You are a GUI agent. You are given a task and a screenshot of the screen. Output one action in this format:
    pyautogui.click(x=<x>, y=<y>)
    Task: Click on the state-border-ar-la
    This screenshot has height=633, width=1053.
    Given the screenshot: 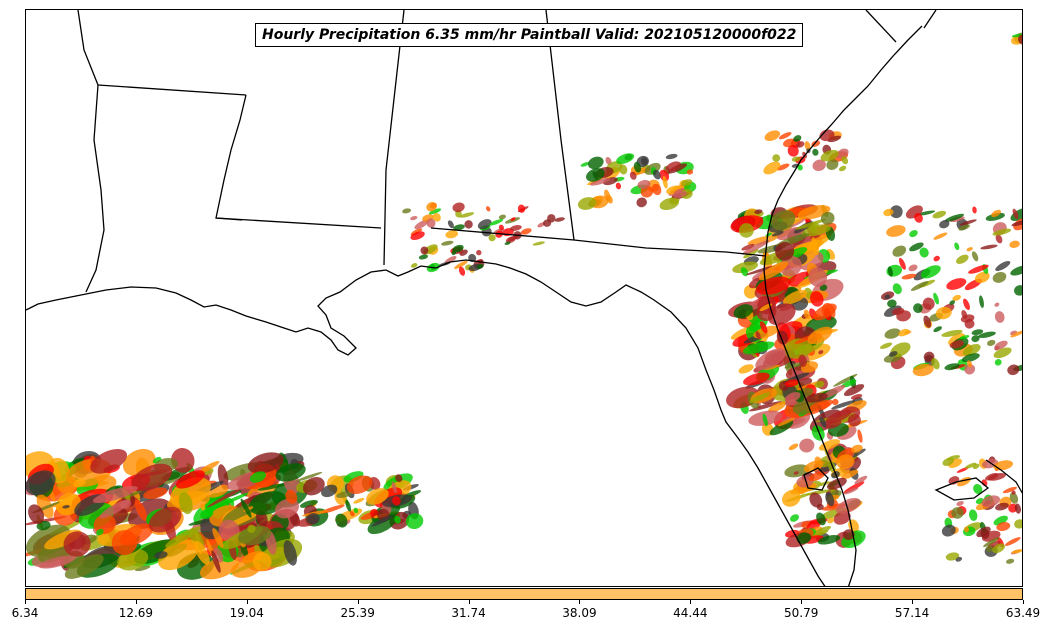 What is the action you would take?
    pyautogui.click(x=172, y=90)
    